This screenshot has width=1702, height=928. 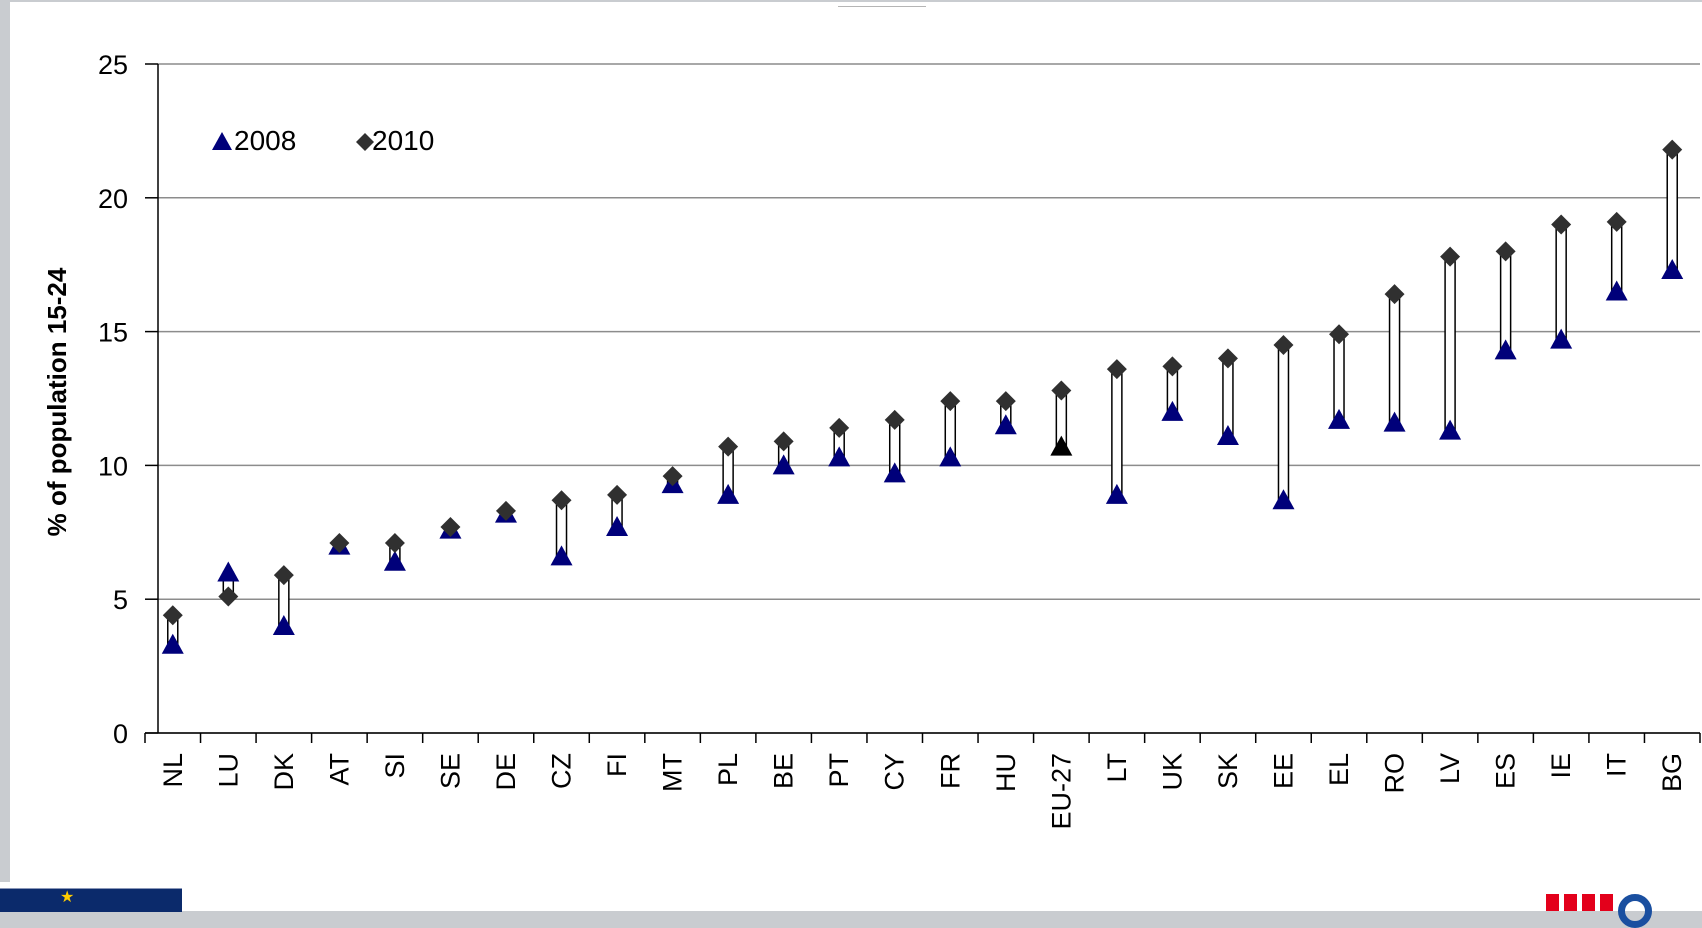 I want to click on star-icon: ★, so click(x=67, y=896).